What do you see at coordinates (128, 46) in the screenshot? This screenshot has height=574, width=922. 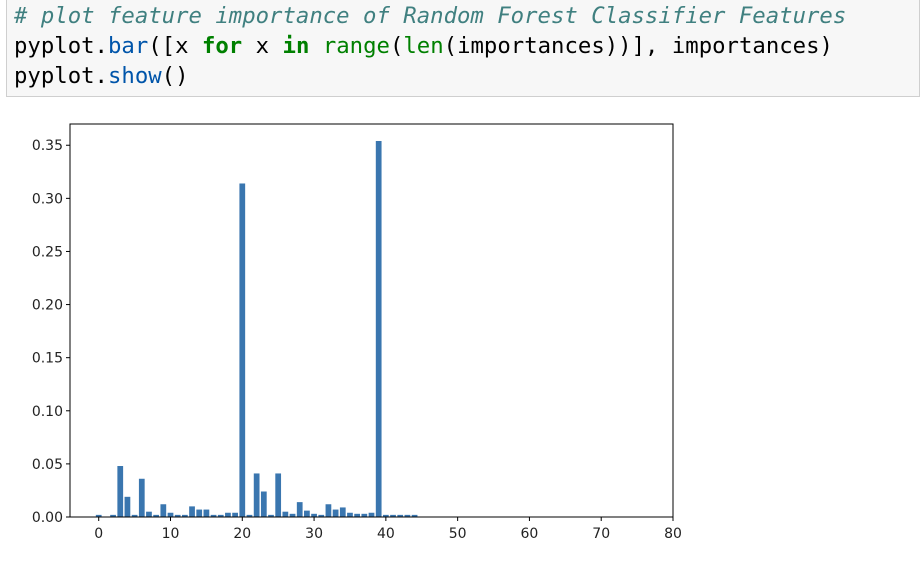 I see `code-token: bar` at bounding box center [128, 46].